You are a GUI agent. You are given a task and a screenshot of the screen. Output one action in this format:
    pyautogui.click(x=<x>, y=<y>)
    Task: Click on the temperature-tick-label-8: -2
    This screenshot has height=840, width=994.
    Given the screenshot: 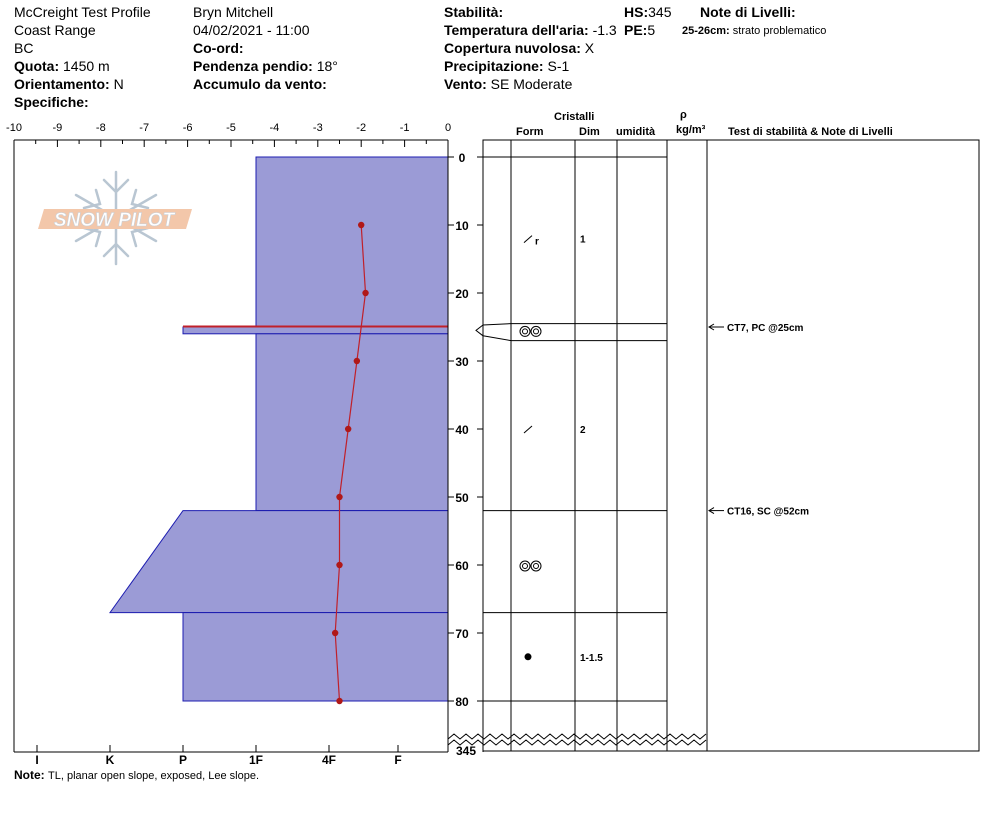 What is the action you would take?
    pyautogui.click(x=361, y=128)
    